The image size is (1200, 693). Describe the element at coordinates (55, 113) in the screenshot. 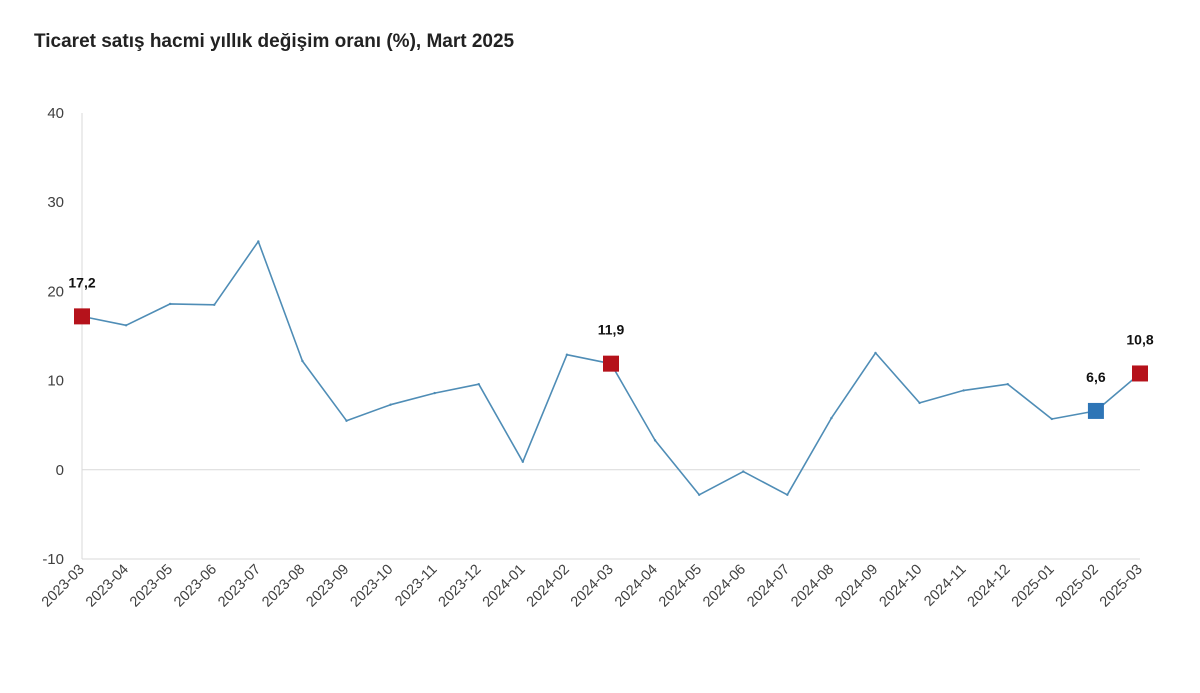

I see `y-tick-label: 40` at that location.